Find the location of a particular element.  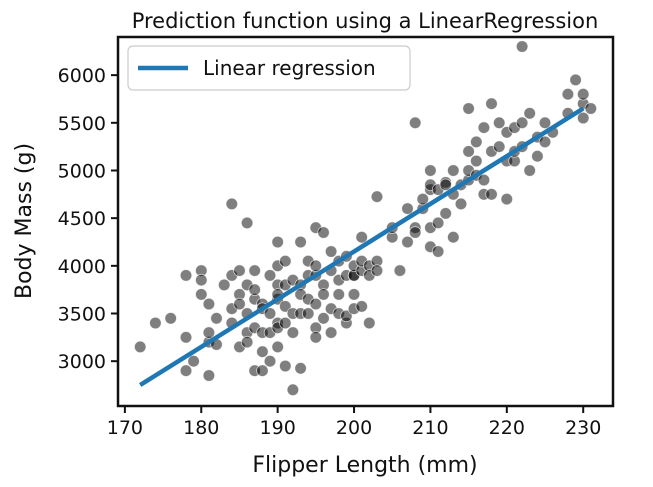

x-axis-ticks: 170 180 190 200 210 220 230 is located at coordinates (354, 422).